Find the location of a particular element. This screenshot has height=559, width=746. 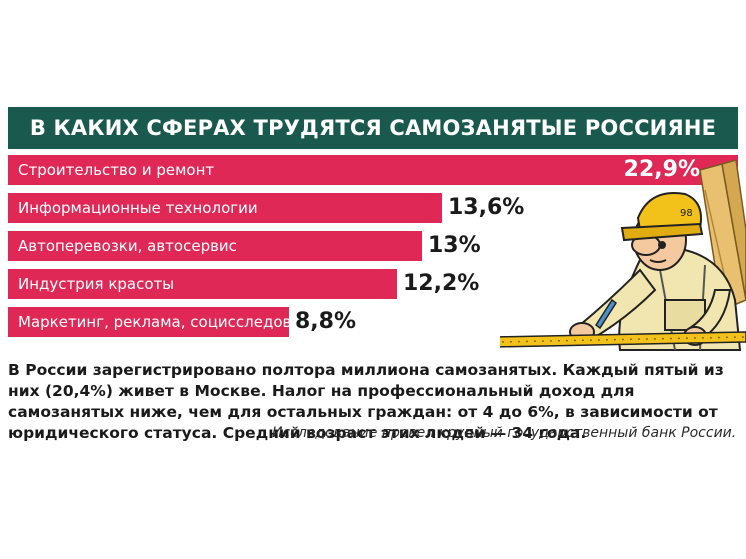

bar-4: Индустрия красоты 12,2% is located at coordinates (243, 284).